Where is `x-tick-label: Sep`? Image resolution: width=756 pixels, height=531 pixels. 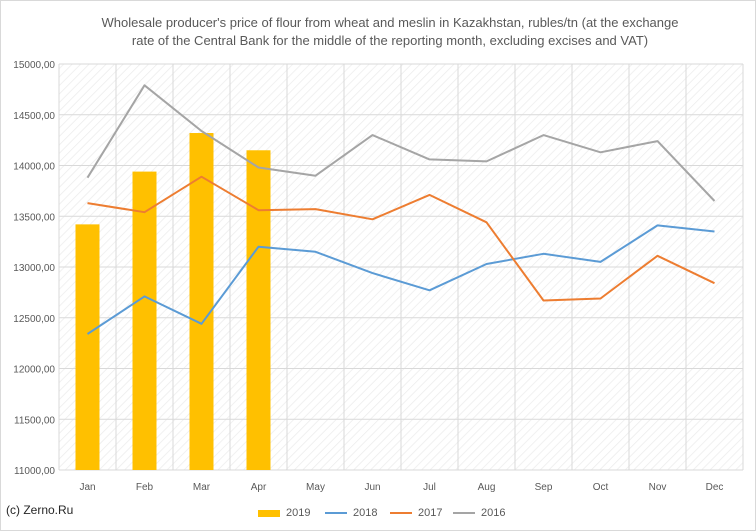 x-tick-label: Sep is located at coordinates (544, 487).